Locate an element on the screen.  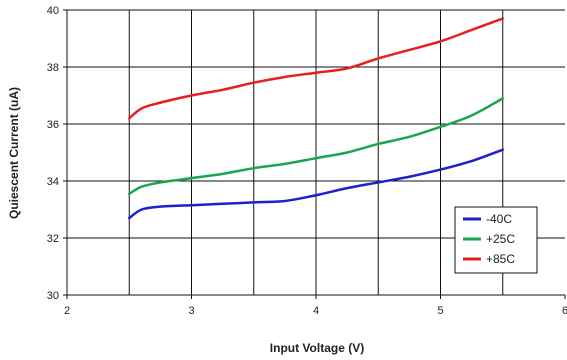
x-axis-title: Input Voltage (V) is located at coordinates (317, 348).